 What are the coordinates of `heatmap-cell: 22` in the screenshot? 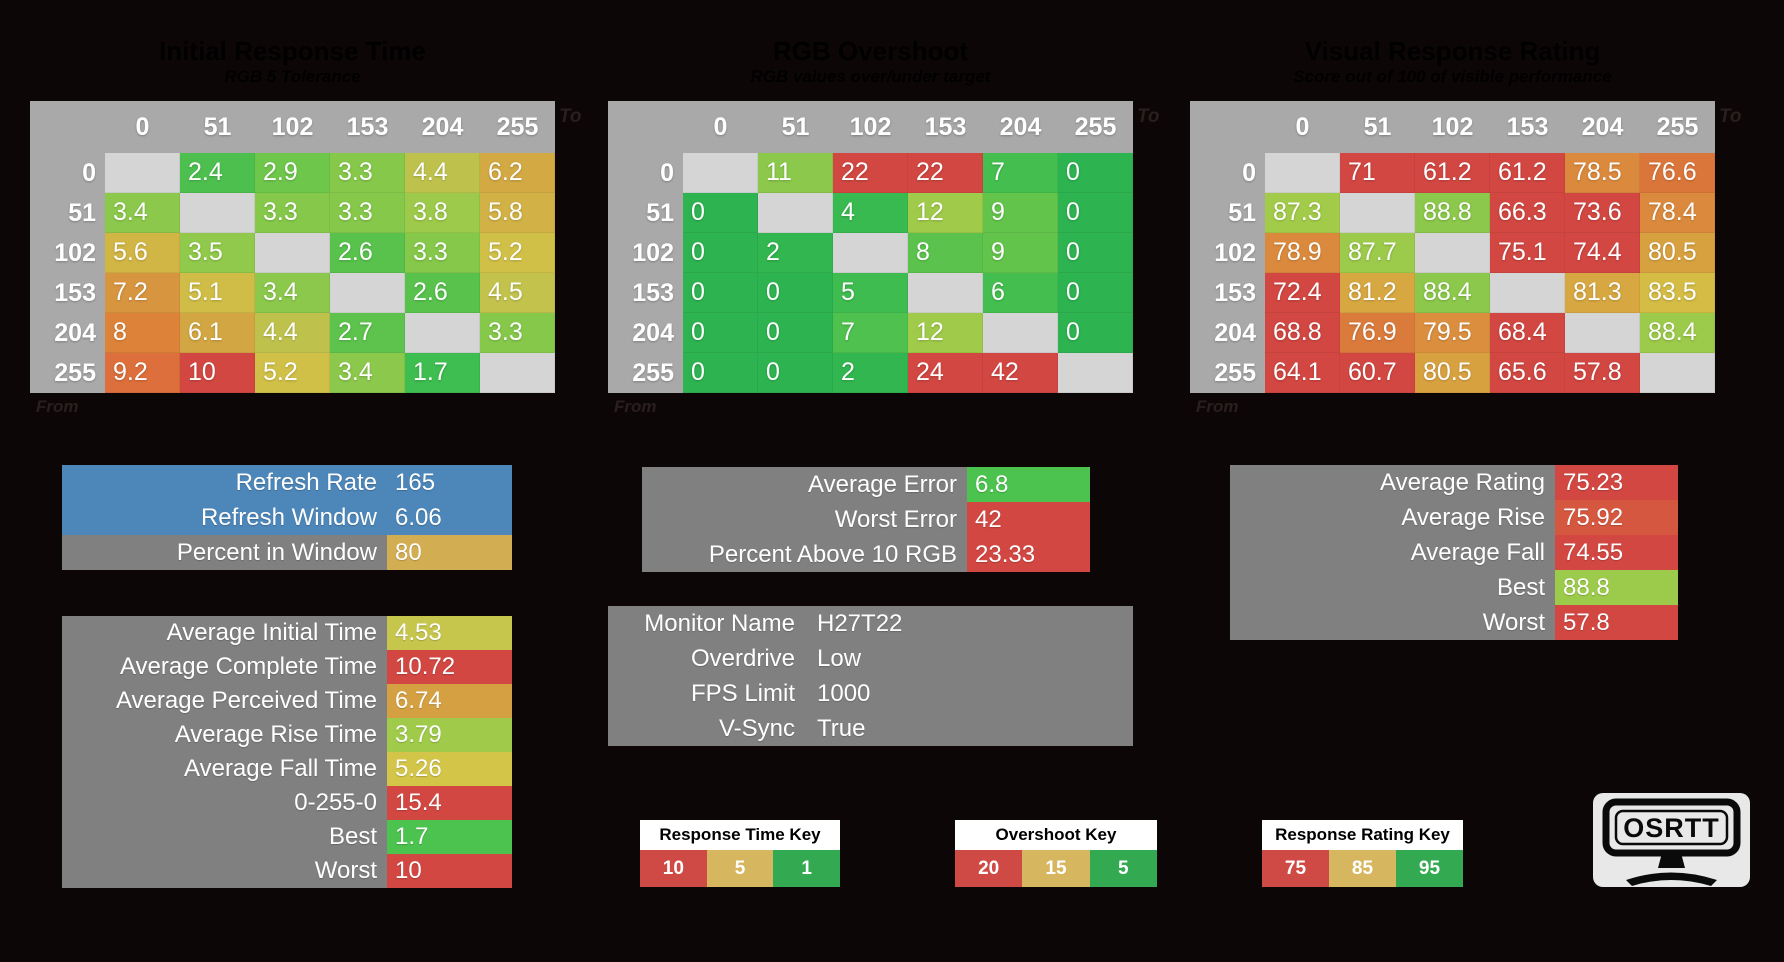 It's located at (870, 173).